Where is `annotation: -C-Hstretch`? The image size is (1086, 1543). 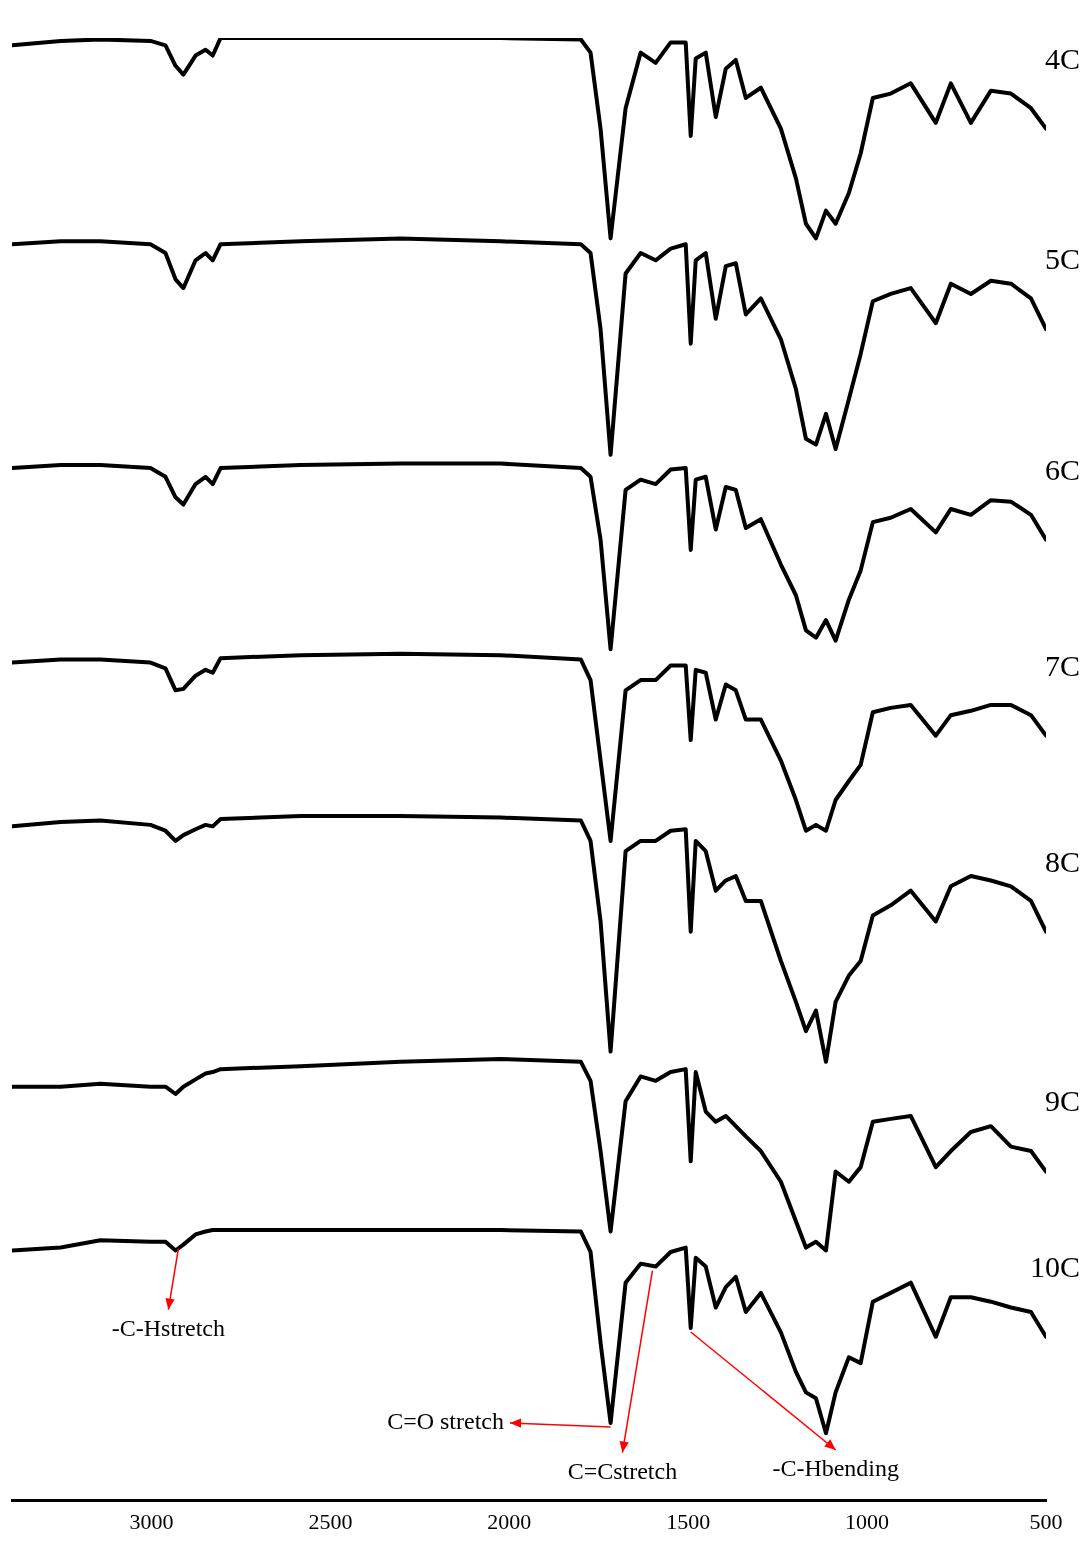 annotation: -C-Hstretch is located at coordinates (168, 1327).